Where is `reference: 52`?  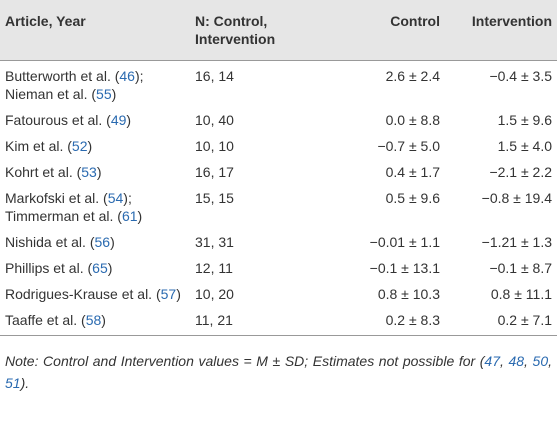 reference: 52 is located at coordinates (79, 146).